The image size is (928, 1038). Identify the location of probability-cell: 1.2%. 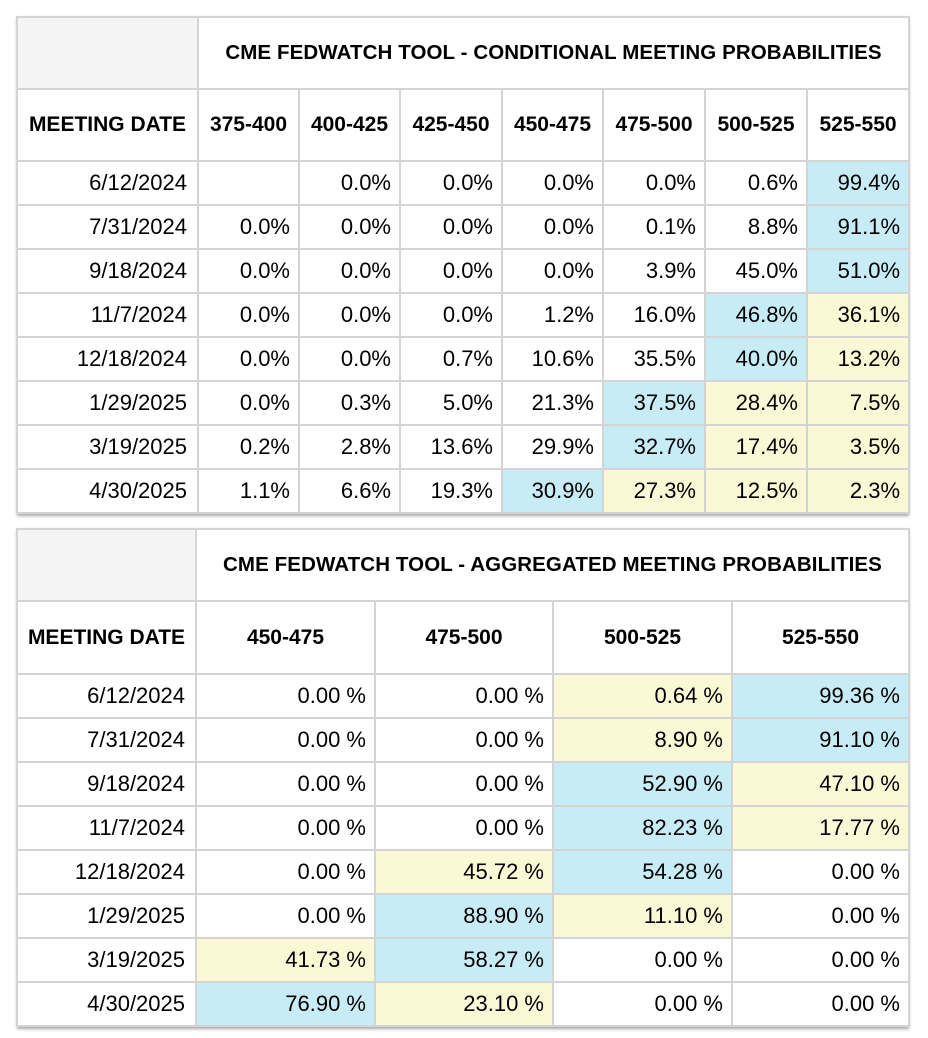
(552, 315).